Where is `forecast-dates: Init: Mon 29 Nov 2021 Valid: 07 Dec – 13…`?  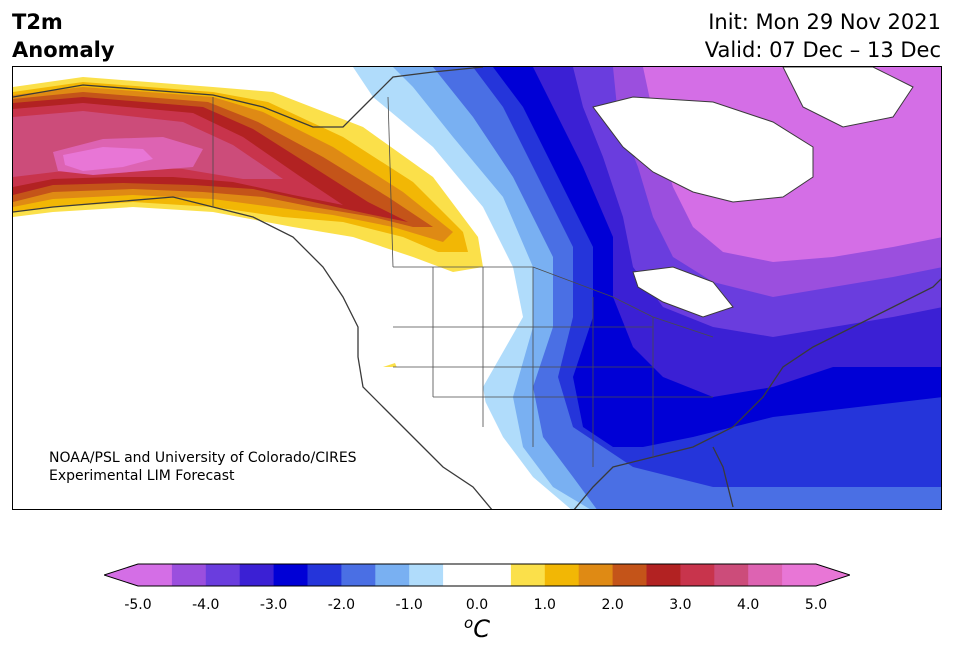
forecast-dates: Init: Mon 29 Nov 2021 Valid: 07 Dec – 13… is located at coordinates (823, 36).